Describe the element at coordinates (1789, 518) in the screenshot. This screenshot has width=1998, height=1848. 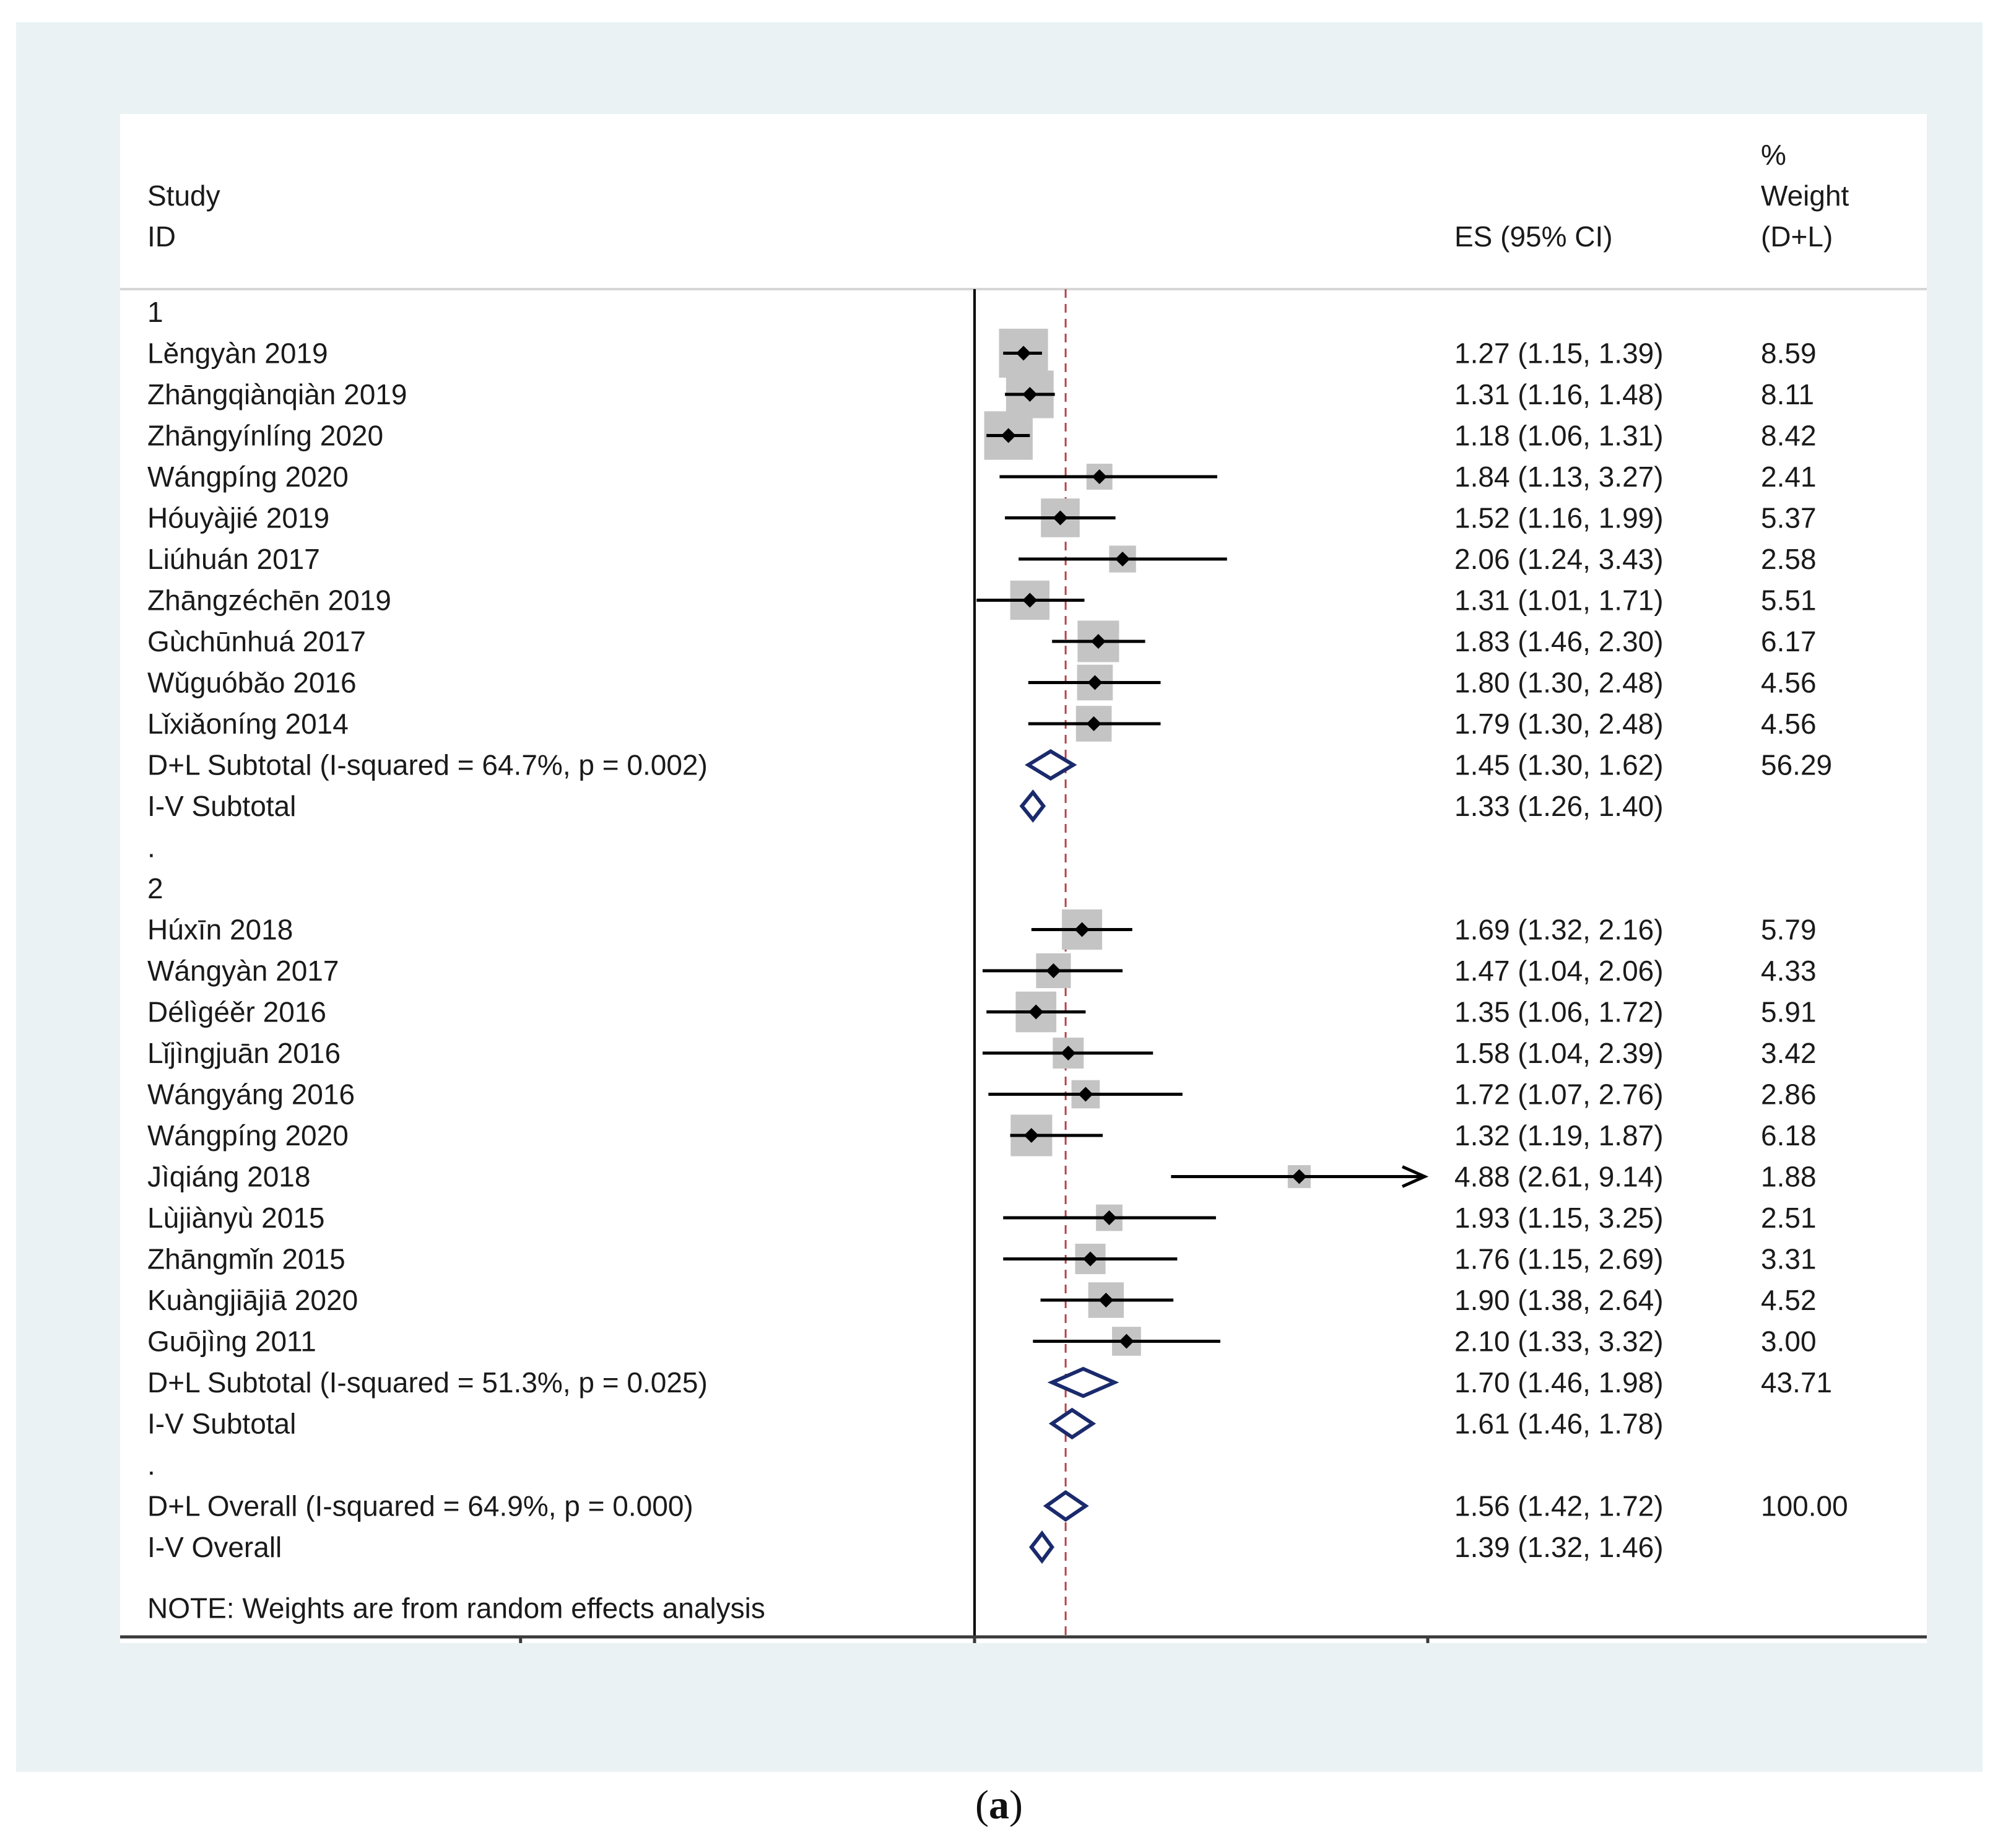
I see `row-weight-text: 5.37` at that location.